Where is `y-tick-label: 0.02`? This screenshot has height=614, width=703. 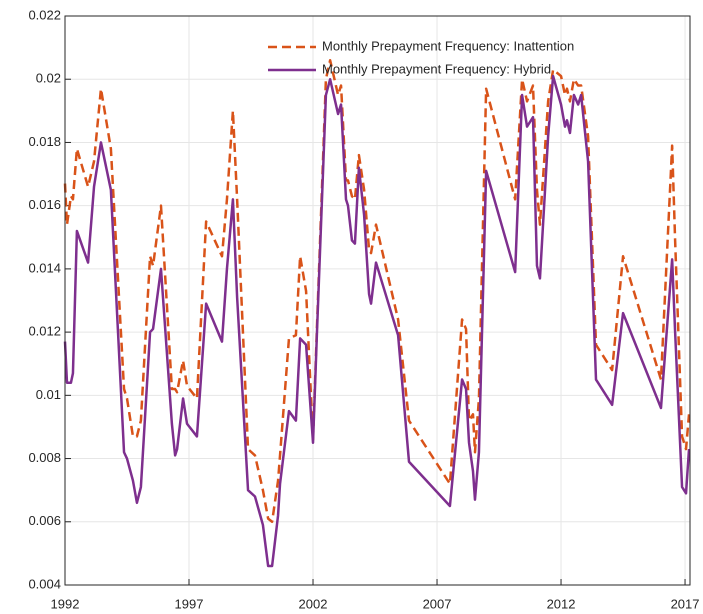
y-tick-label: 0.02 is located at coordinates (48, 78).